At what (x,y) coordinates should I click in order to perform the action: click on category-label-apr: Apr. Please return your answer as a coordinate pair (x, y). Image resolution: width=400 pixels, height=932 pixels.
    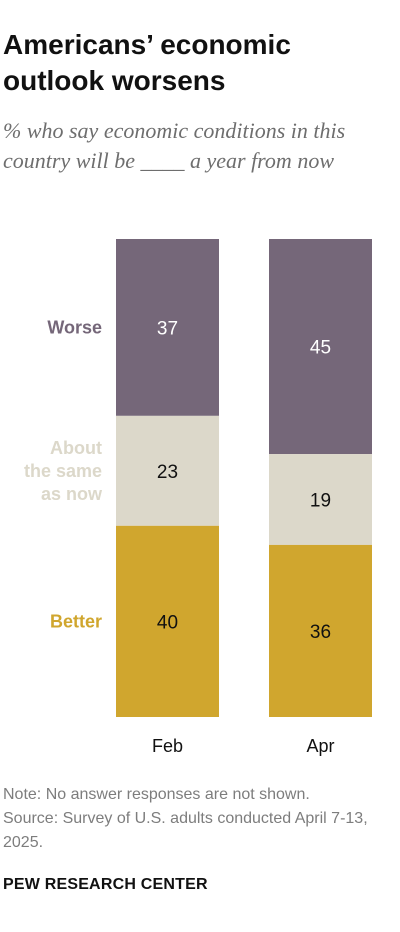
    Looking at the image, I should click on (320, 746).